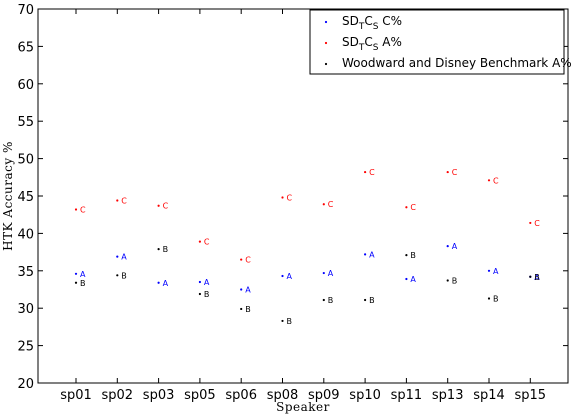 This screenshot has height=414, width=573. Describe the element at coordinates (199, 294) in the screenshot. I see `data-point-B-sp05` at that location.